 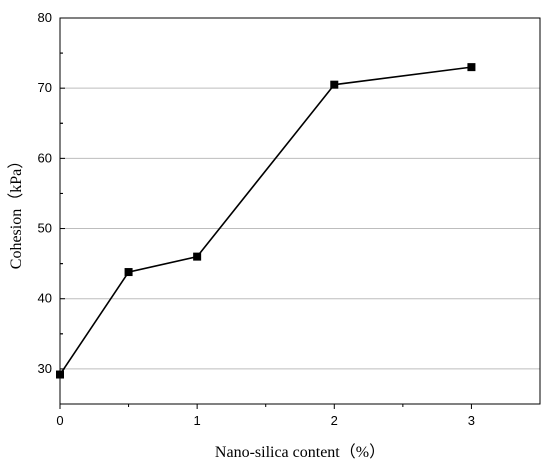 What do you see at coordinates (59, 420) in the screenshot?
I see `x-tick-label: 0` at bounding box center [59, 420].